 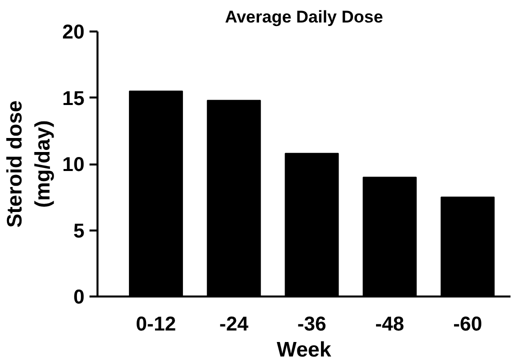 What do you see at coordinates (467, 325) in the screenshot?
I see `x-tick-label: -60` at bounding box center [467, 325].